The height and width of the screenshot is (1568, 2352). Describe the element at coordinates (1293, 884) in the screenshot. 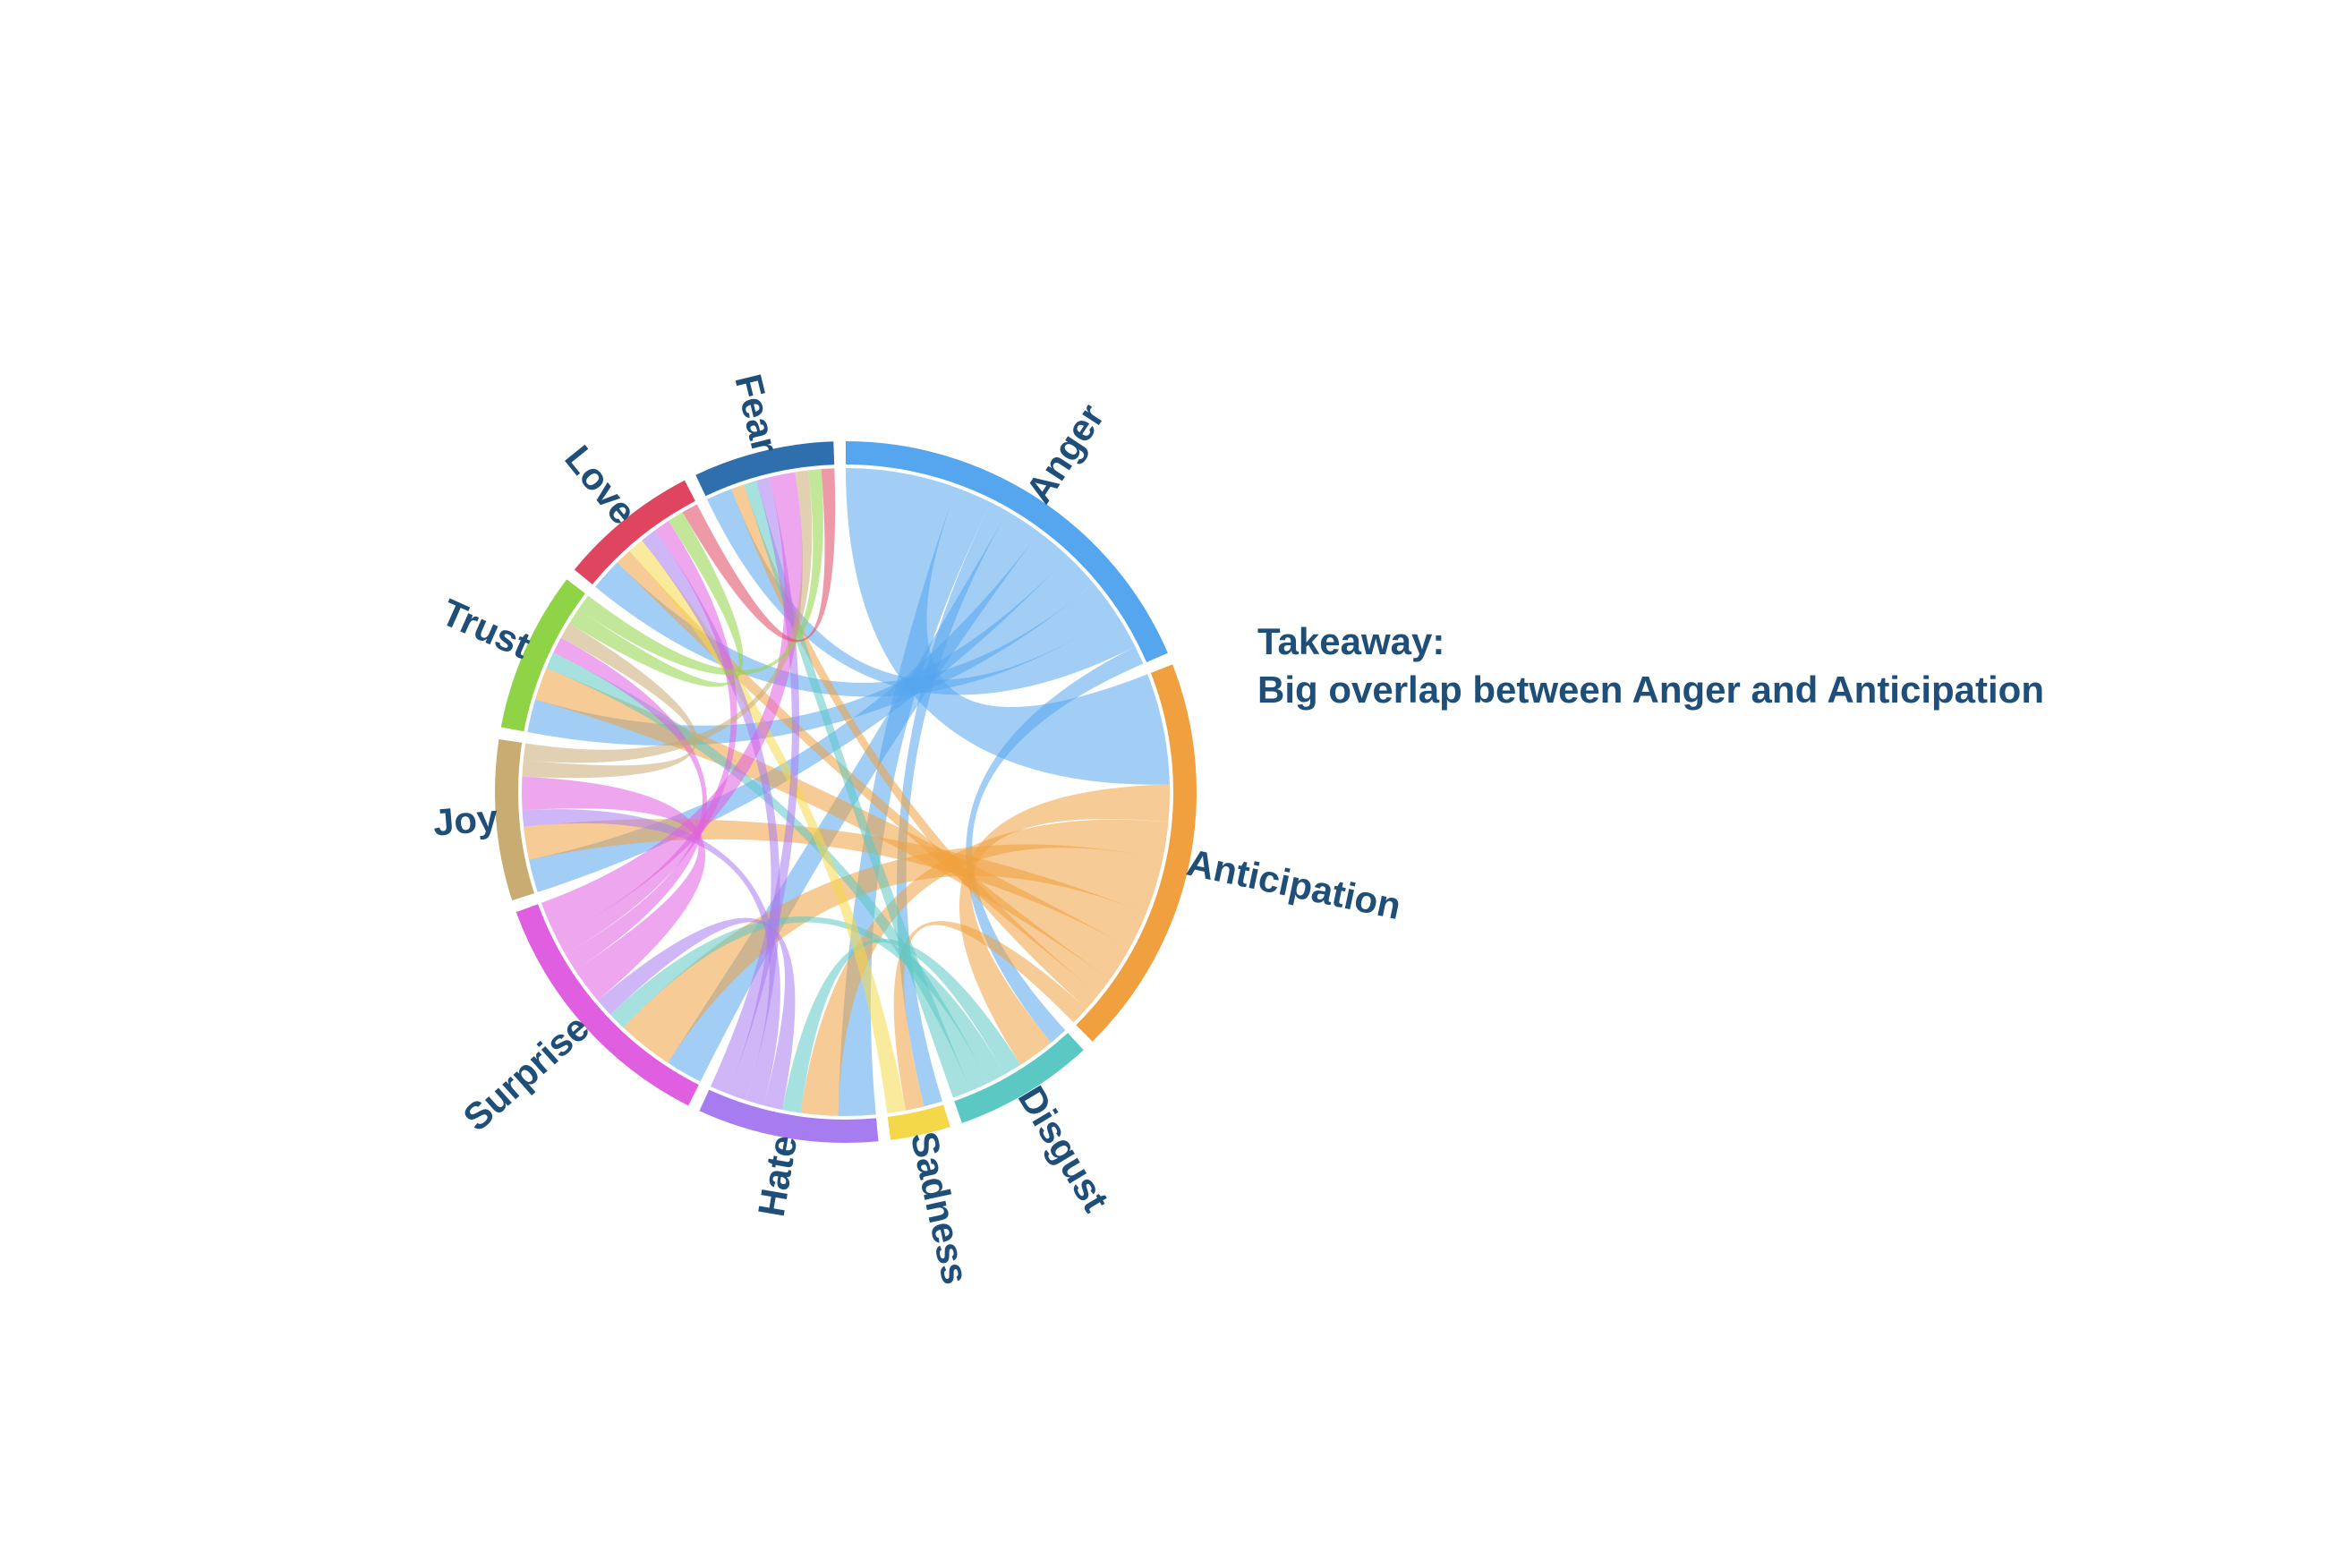

I see `group-label-anticipation: Anticipation` at that location.